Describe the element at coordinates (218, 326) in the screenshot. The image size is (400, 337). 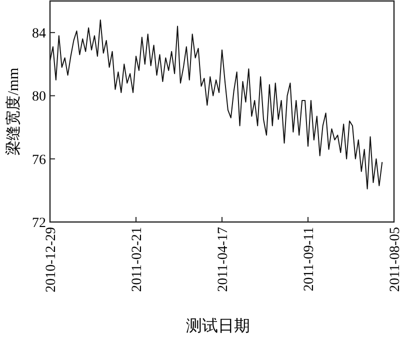
I see `x-axis-title: 测试日期` at that location.